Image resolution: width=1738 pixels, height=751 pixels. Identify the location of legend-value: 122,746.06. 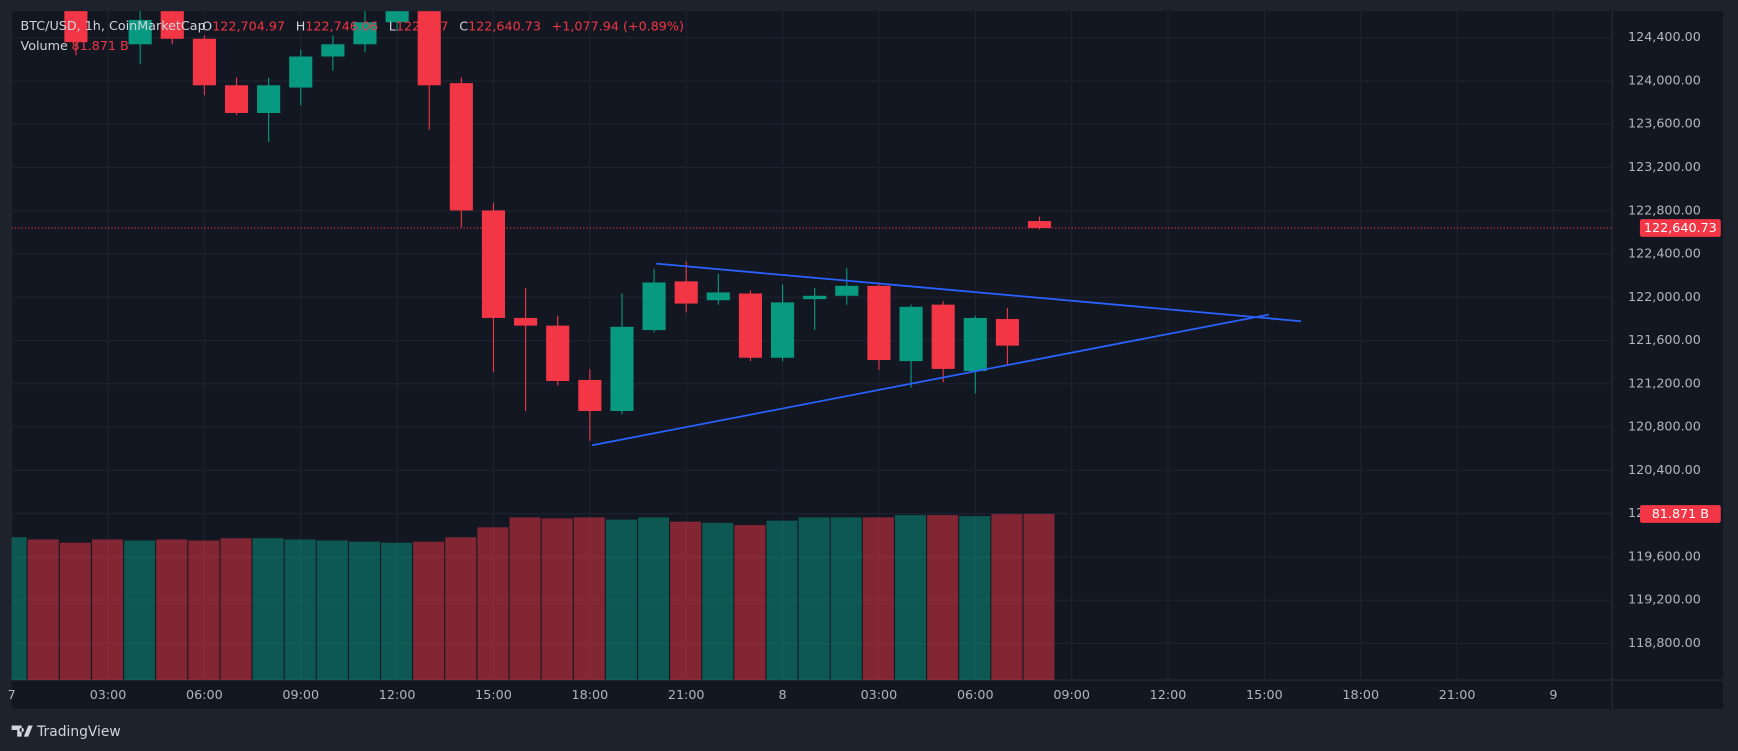
(341, 26).